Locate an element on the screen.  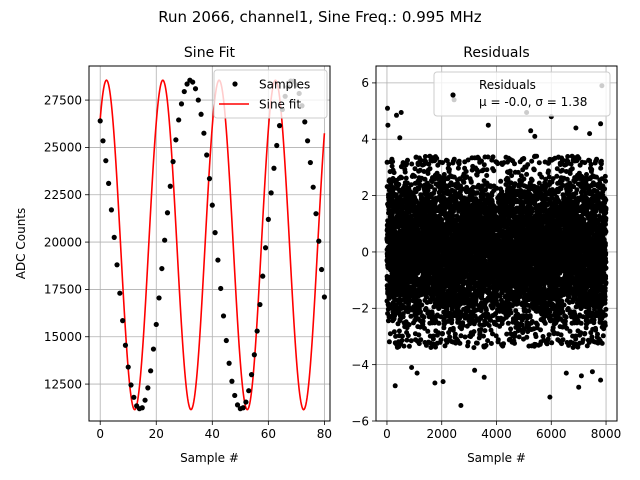
residuals-y-tick-label: −6 is located at coordinates (360, 421).